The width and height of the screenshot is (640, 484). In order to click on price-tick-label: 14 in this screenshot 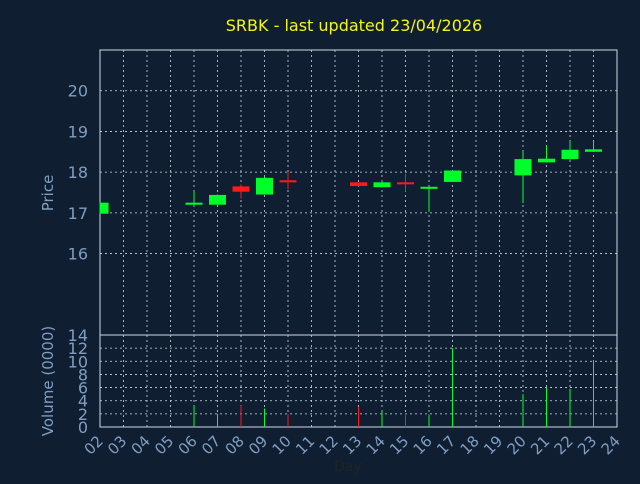, I will do `click(78, 335)`.